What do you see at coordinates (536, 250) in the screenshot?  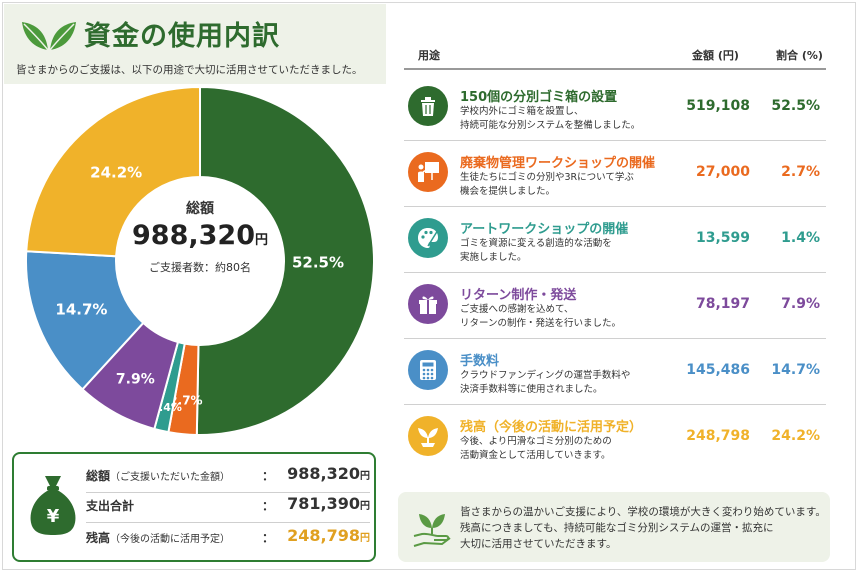 I see `row-description: ゴミを資源に変える創造的な活動を 実施しました。` at bounding box center [536, 250].